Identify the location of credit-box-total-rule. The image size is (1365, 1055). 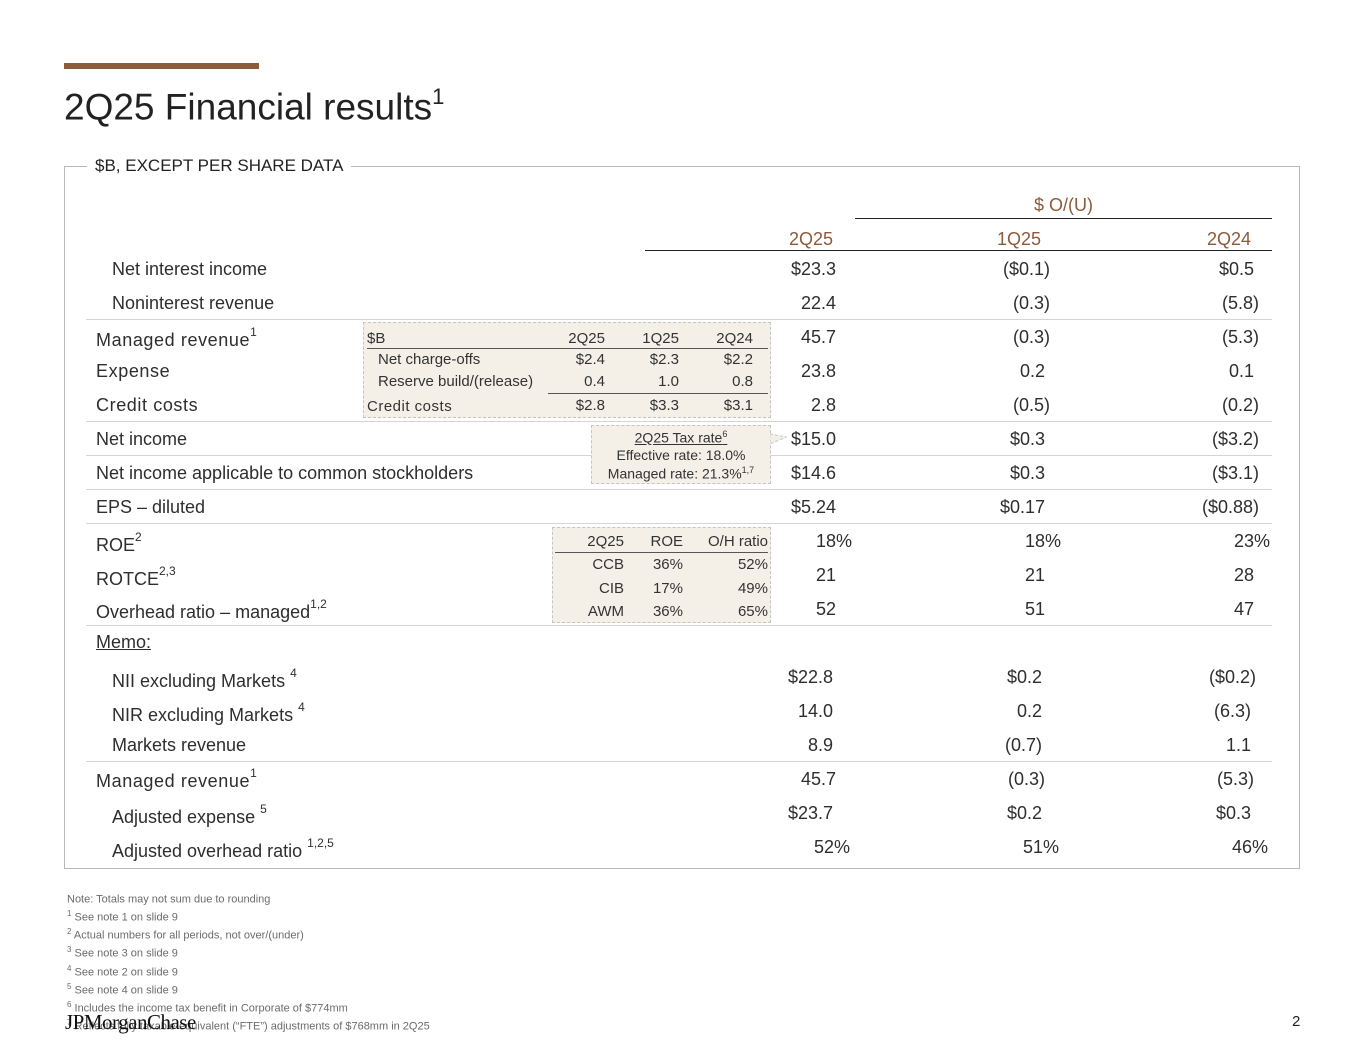
(658, 393).